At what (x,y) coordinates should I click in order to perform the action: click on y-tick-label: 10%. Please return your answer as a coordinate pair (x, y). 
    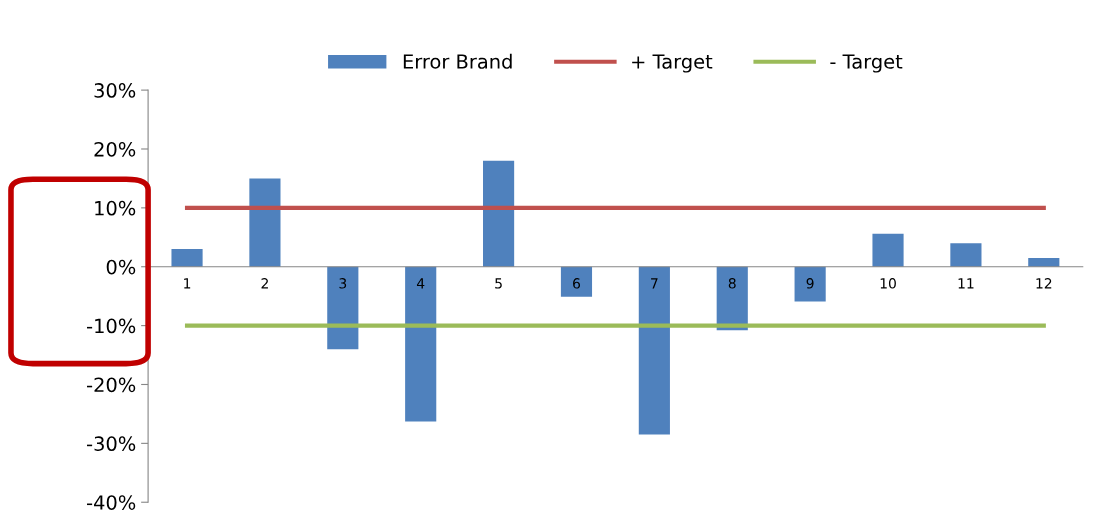
    Looking at the image, I should click on (115, 208).